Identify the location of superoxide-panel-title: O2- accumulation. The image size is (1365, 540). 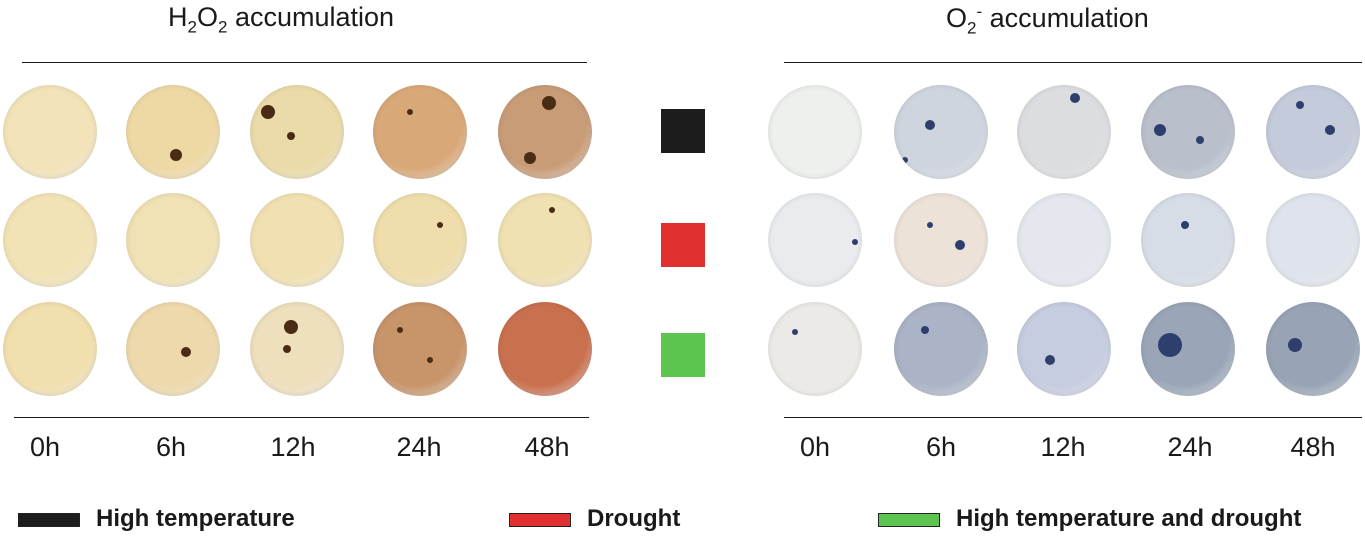
(1047, 20).